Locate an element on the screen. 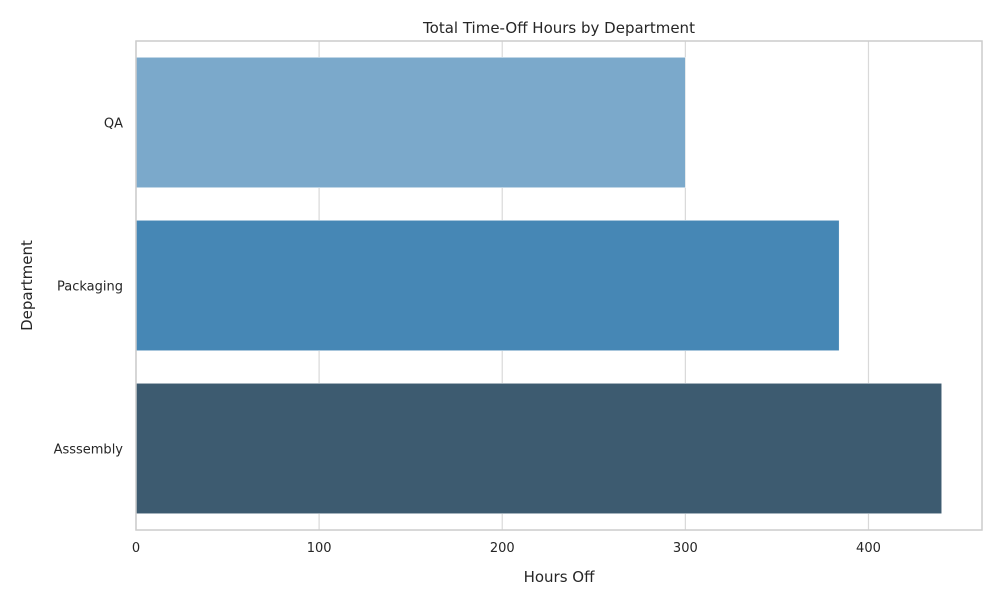  y-tick-labels: QA Packaging Asssembly is located at coordinates (89, 287).